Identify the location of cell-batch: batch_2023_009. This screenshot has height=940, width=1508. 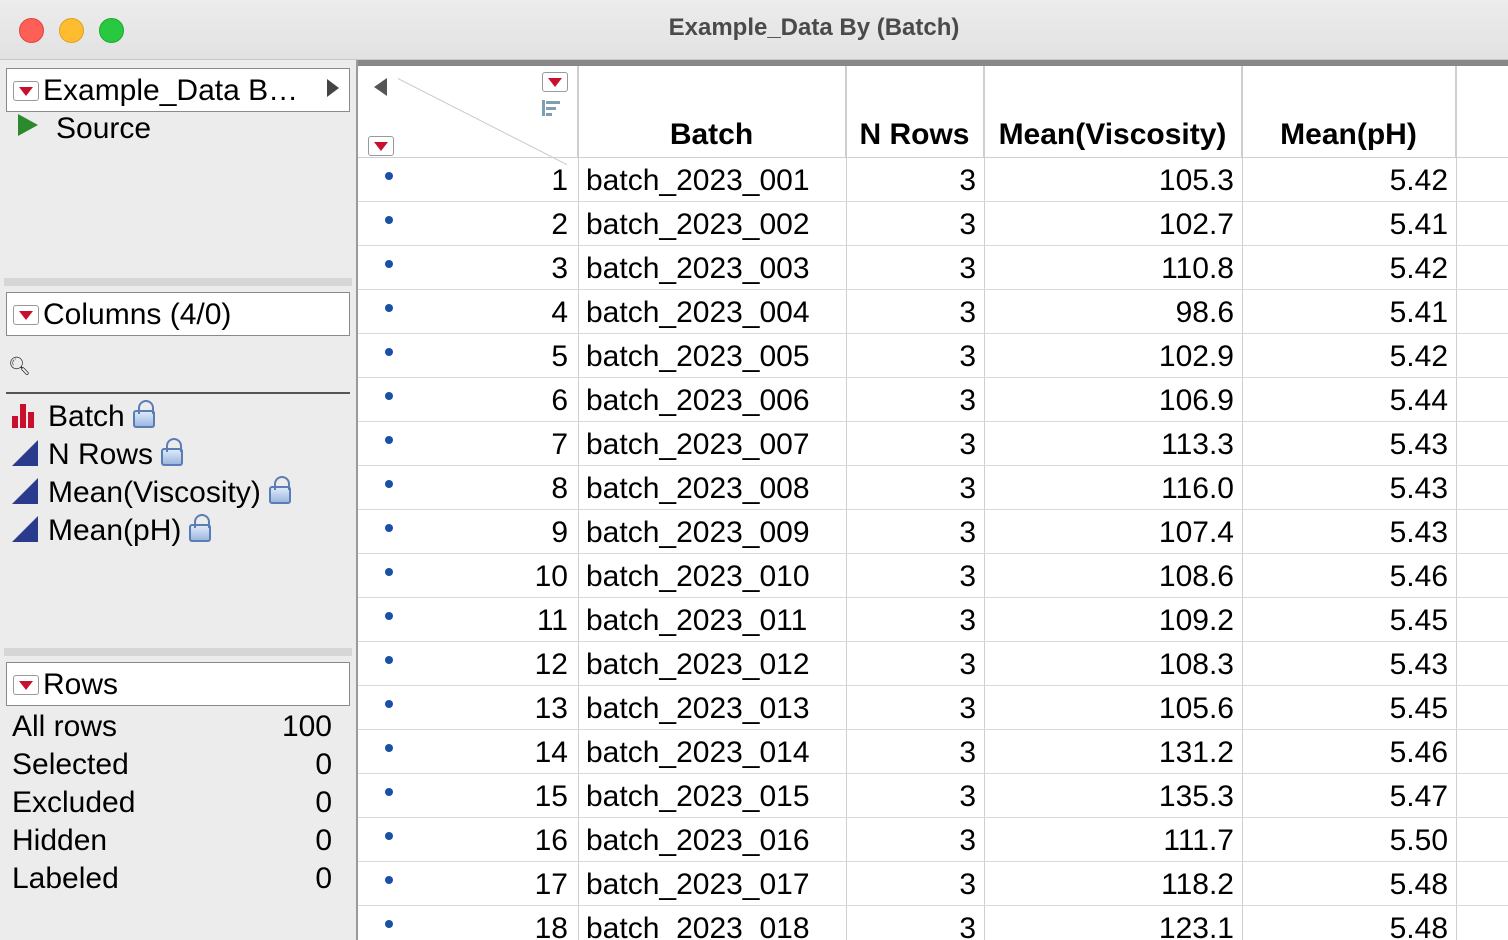
(698, 532).